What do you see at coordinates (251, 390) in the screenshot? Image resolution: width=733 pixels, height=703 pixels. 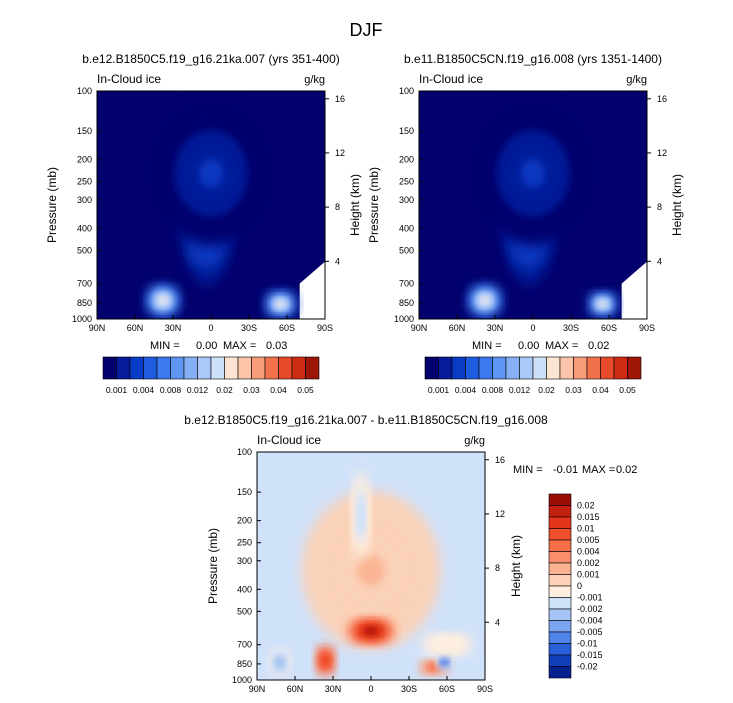 I see `colorbar-label: 0.03` at bounding box center [251, 390].